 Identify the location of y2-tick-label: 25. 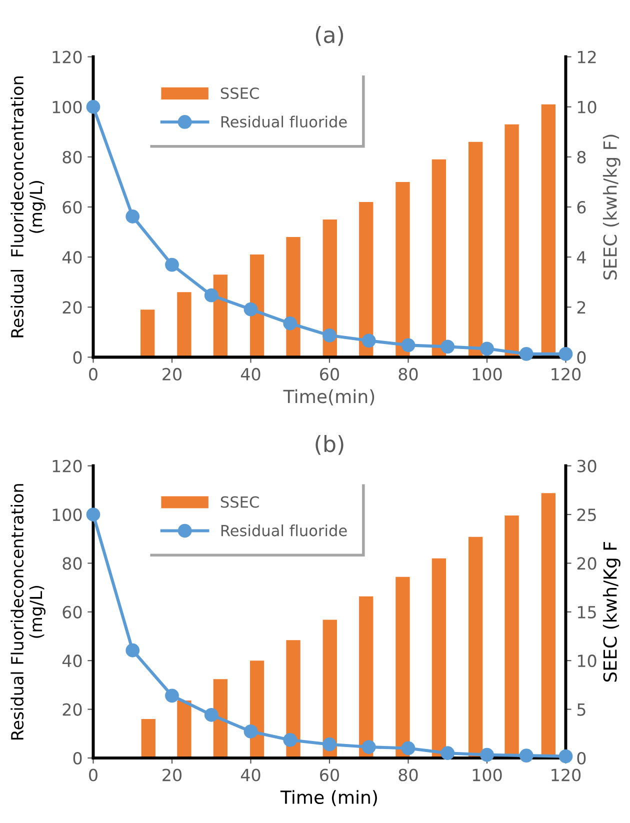
(586, 515).